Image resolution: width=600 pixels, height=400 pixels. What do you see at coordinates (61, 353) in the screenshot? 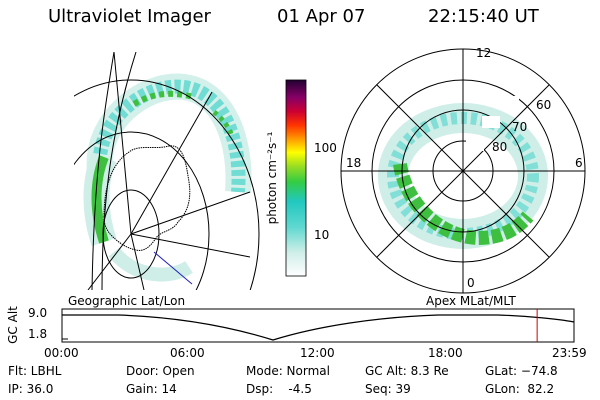
I see `timeline-xtick-0: 00:00` at bounding box center [61, 353].